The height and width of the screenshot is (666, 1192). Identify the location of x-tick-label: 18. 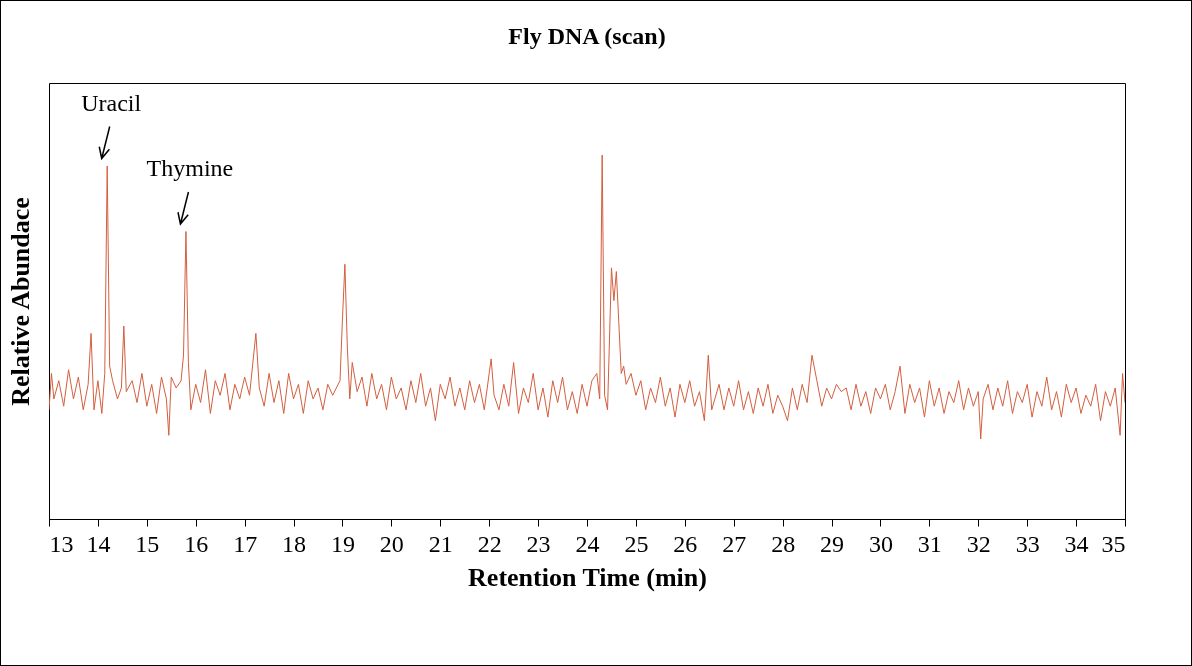
(294, 543).